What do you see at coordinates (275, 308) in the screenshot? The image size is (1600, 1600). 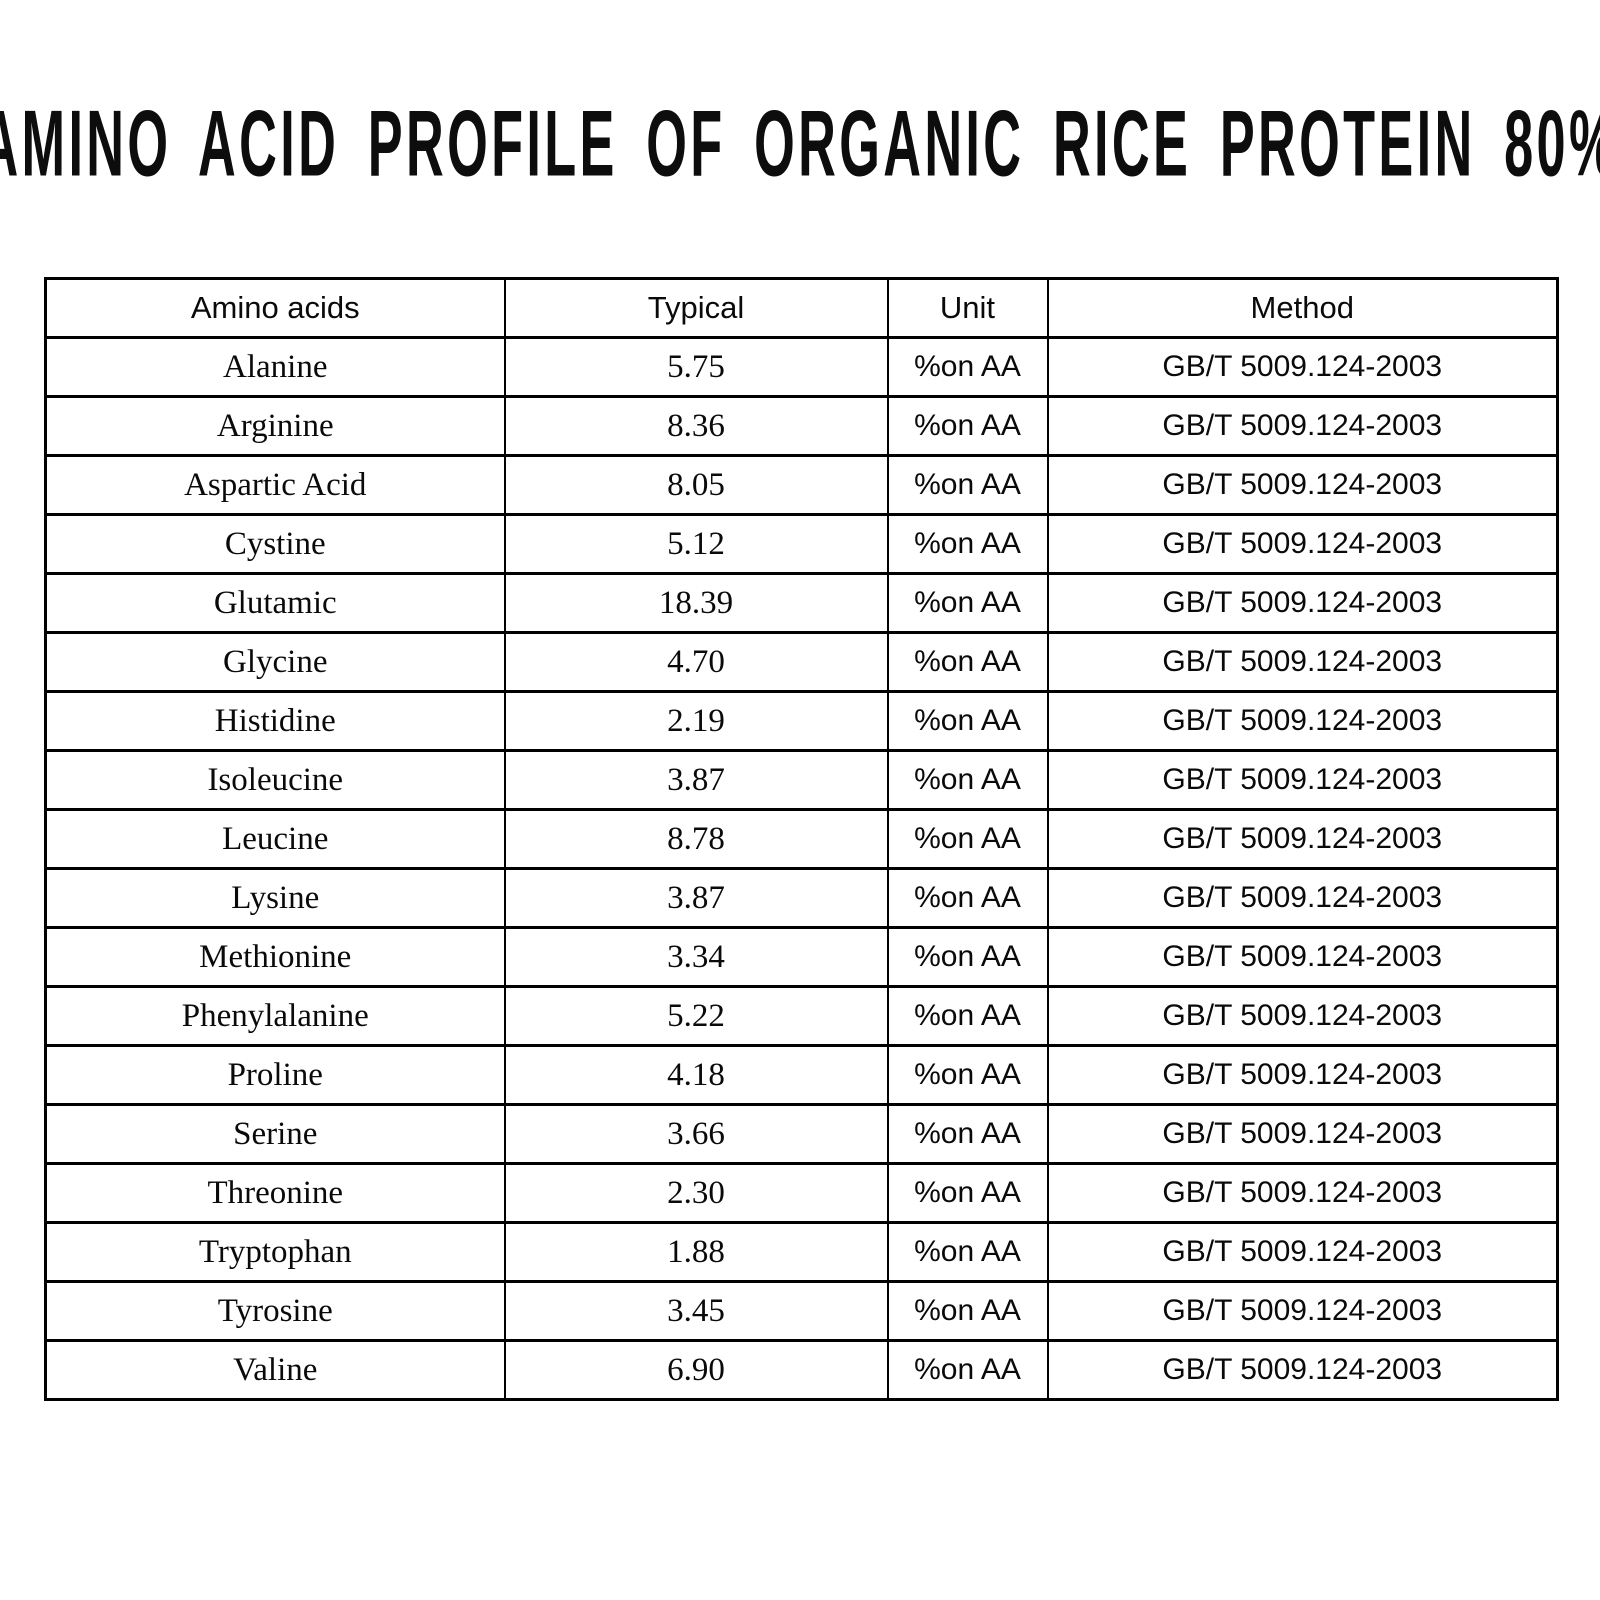 I see `column-header-amino-acids: Amino acids` at bounding box center [275, 308].